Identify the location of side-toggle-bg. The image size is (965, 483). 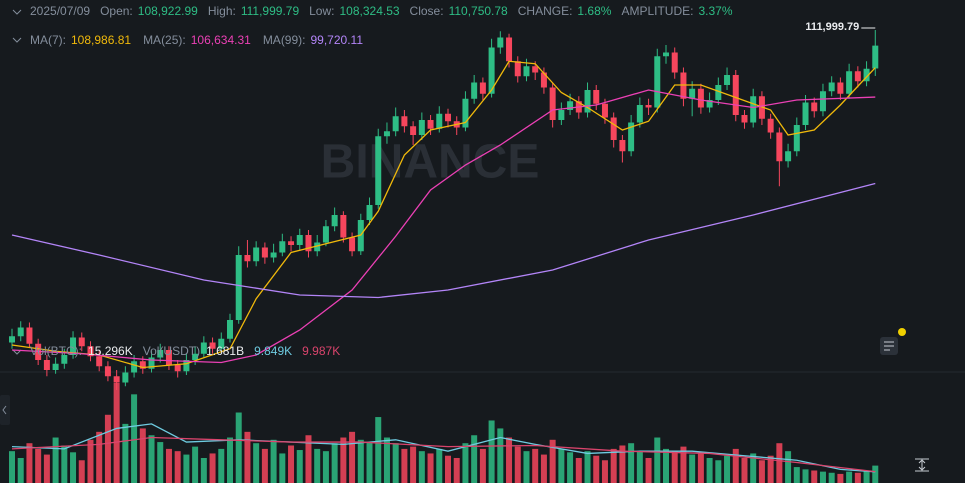
(5, 410).